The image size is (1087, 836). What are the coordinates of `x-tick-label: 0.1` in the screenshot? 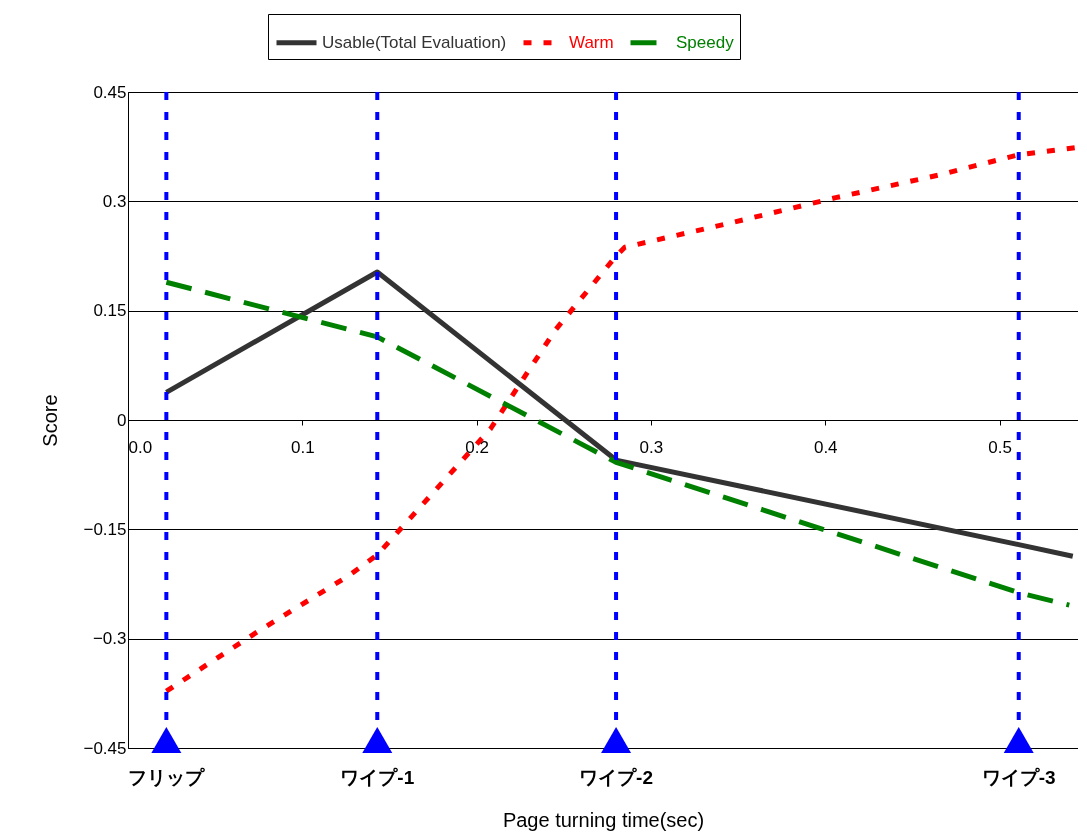 It's located at (302, 447).